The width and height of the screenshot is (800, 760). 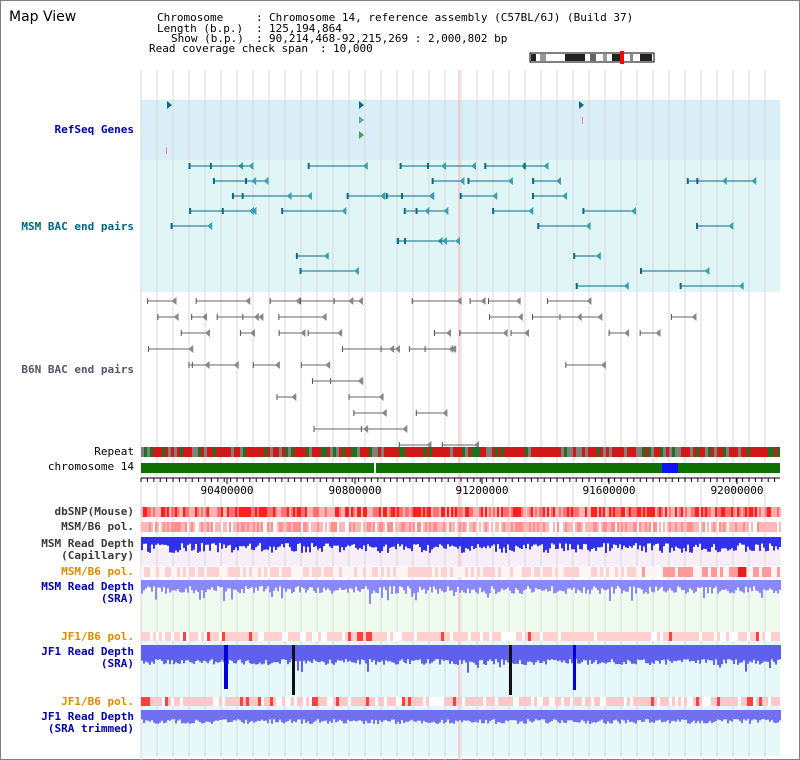 What do you see at coordinates (582, 120) in the screenshot?
I see `refseq-gene-marker` at bounding box center [582, 120].